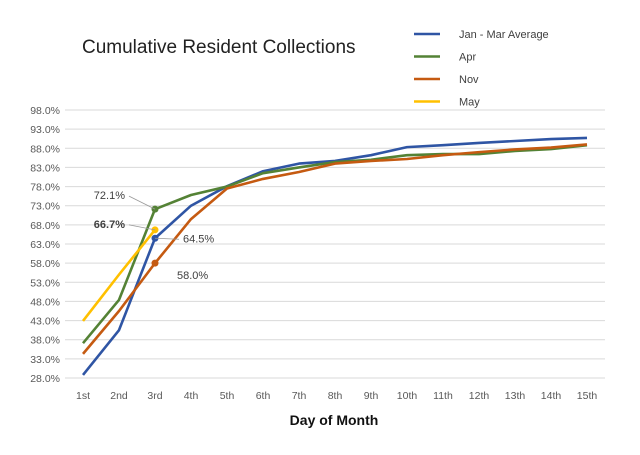 This screenshot has width=640, height=455. What do you see at coordinates (45, 149) in the screenshot?
I see `y-tick-label: 88.0%` at bounding box center [45, 149].